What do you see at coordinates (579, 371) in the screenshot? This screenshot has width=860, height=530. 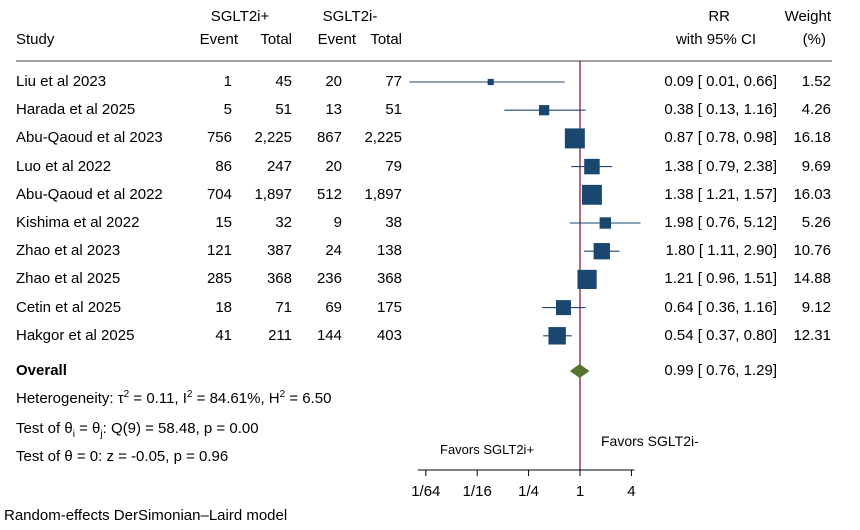 I see `overall-diamond` at bounding box center [579, 371].